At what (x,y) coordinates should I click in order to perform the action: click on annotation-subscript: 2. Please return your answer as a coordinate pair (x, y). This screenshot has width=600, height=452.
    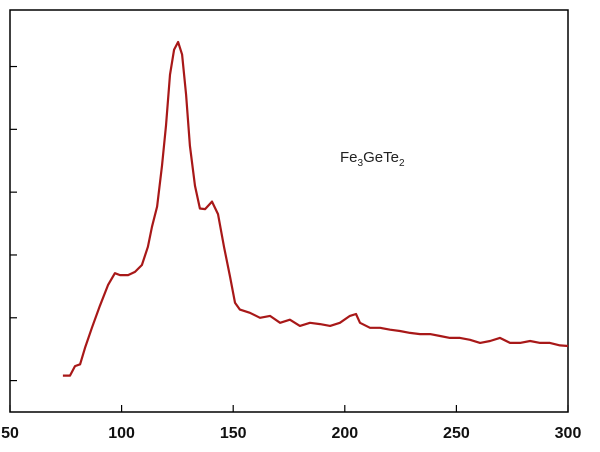
    Looking at the image, I should click on (402, 163).